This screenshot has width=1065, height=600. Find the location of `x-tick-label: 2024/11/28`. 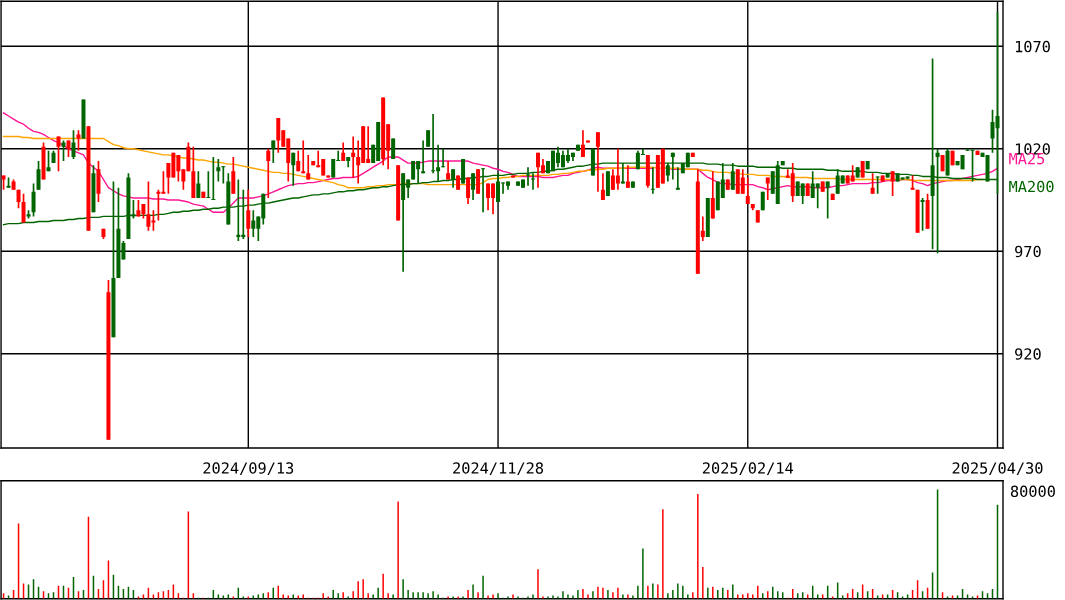

x-tick-label: 2024/11/28 is located at coordinates (498, 468).